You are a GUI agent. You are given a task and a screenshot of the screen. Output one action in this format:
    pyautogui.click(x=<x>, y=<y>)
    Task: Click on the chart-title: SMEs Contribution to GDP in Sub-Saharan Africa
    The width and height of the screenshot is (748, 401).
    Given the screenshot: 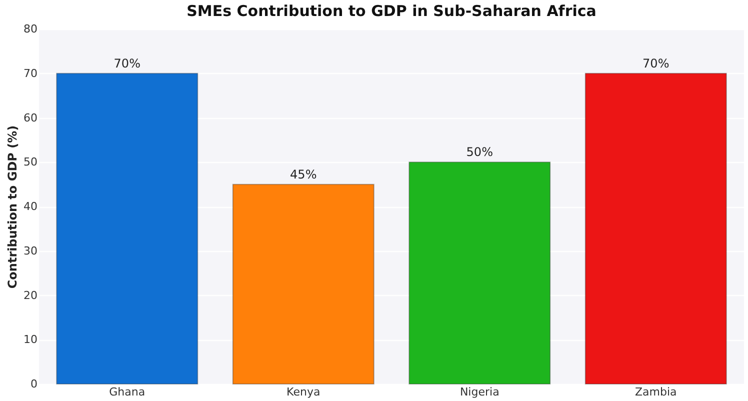 What is the action you would take?
    pyautogui.click(x=391, y=11)
    